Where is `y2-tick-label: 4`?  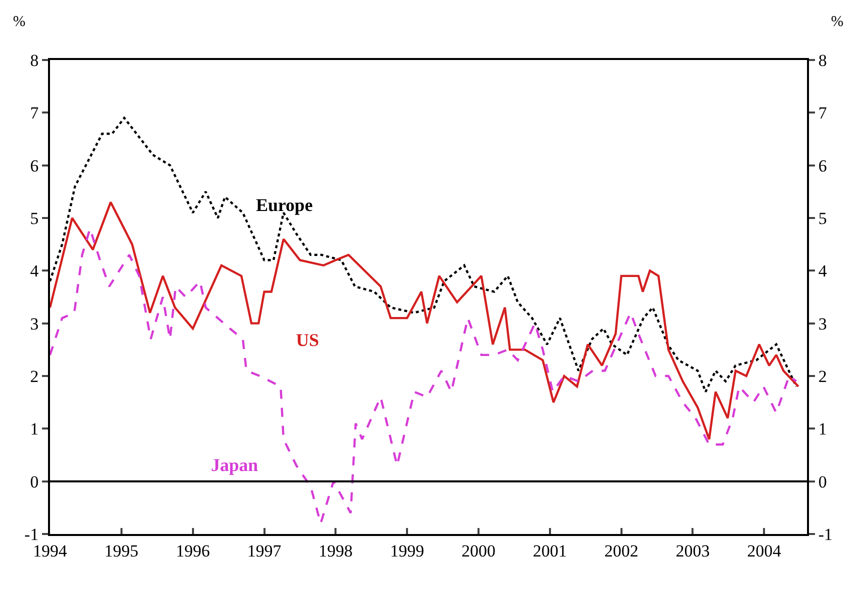
y2-tick-label: 4 is located at coordinates (823, 271).